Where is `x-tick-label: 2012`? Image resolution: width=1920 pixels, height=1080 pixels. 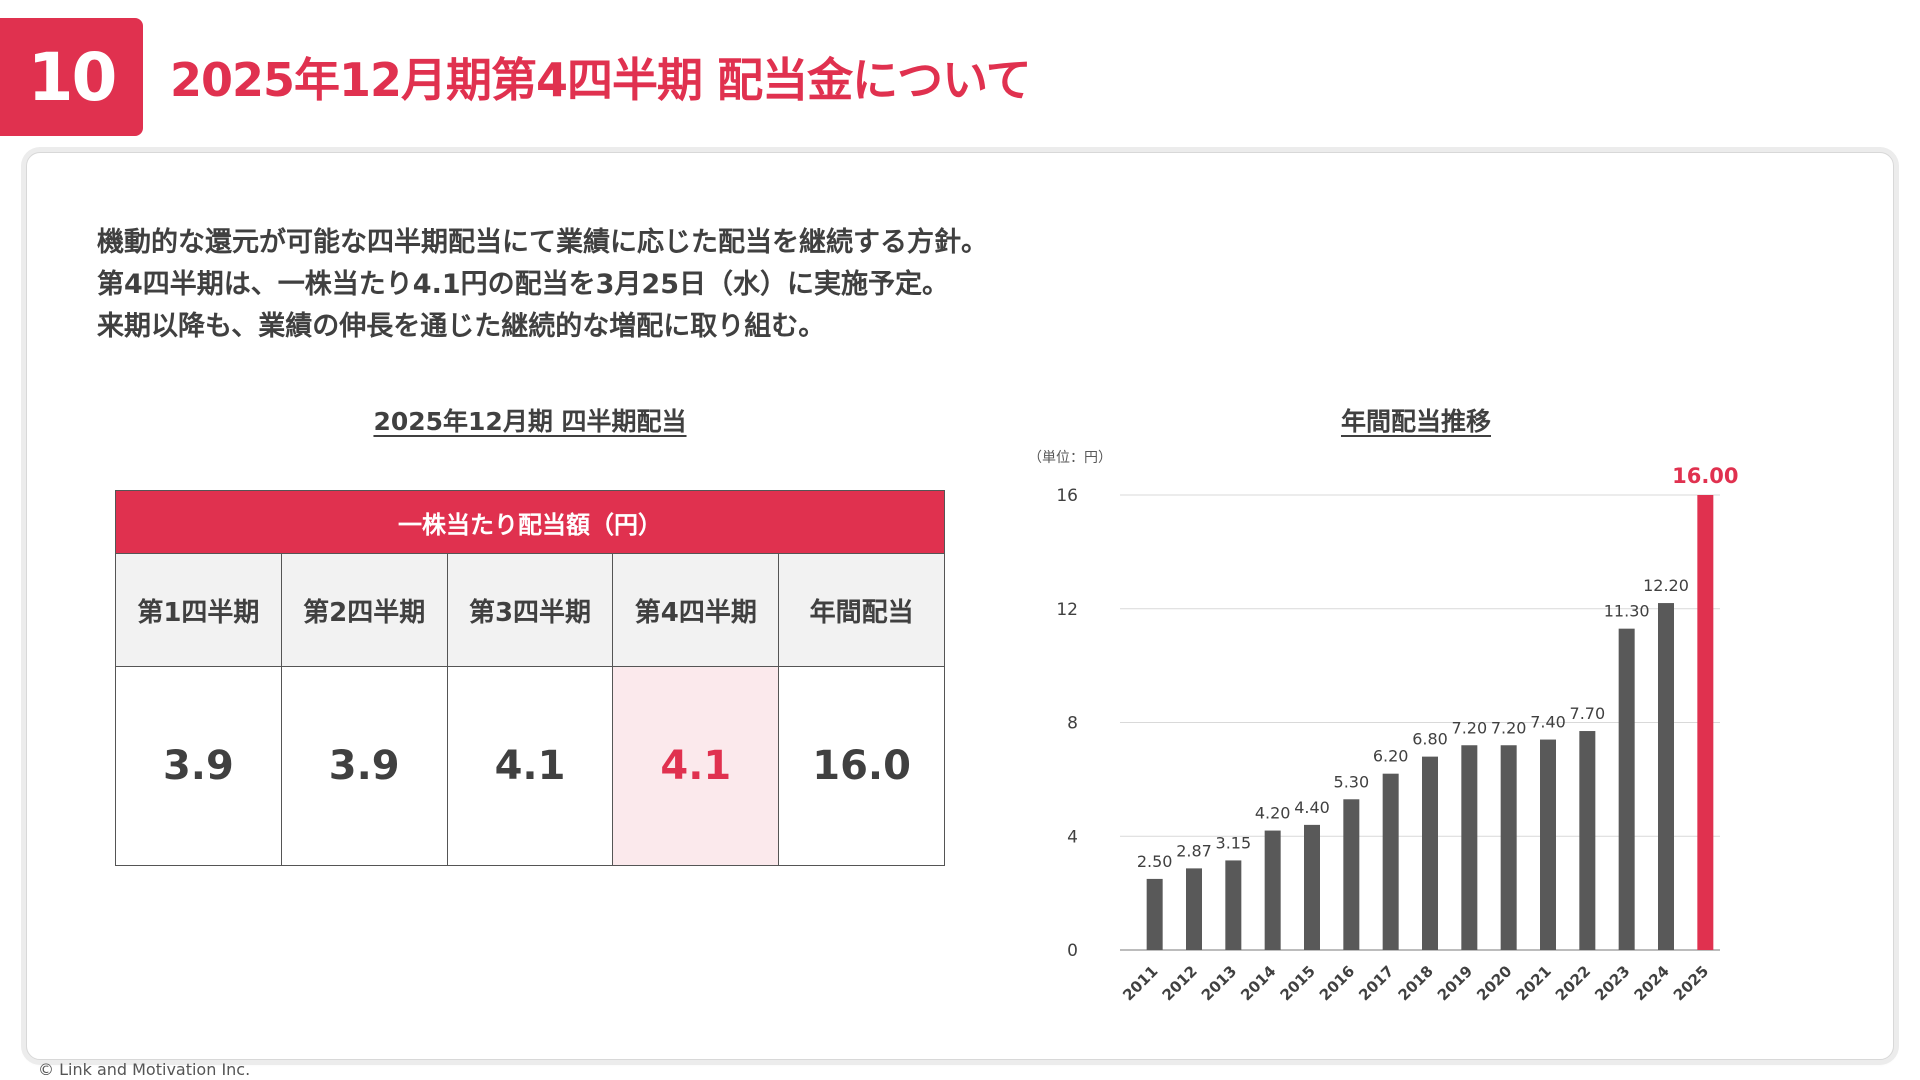 x-tick-label: 2012 is located at coordinates (1180, 983).